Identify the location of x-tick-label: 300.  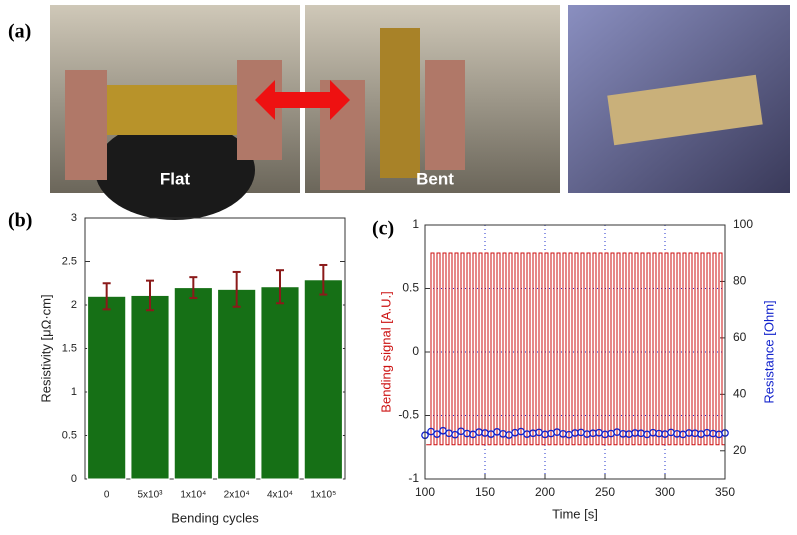
(665, 492).